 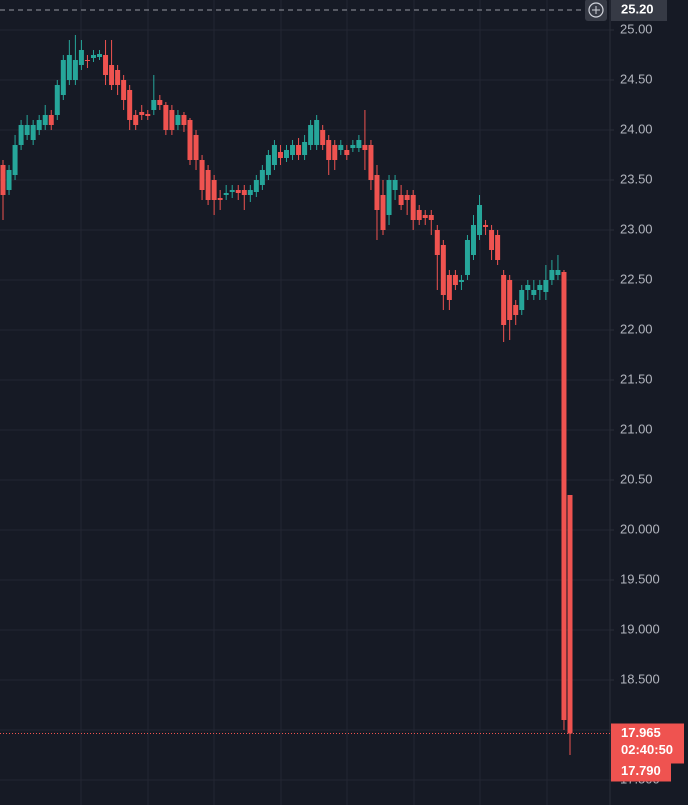 I want to click on y-tick-label: 24.50, so click(x=636, y=78).